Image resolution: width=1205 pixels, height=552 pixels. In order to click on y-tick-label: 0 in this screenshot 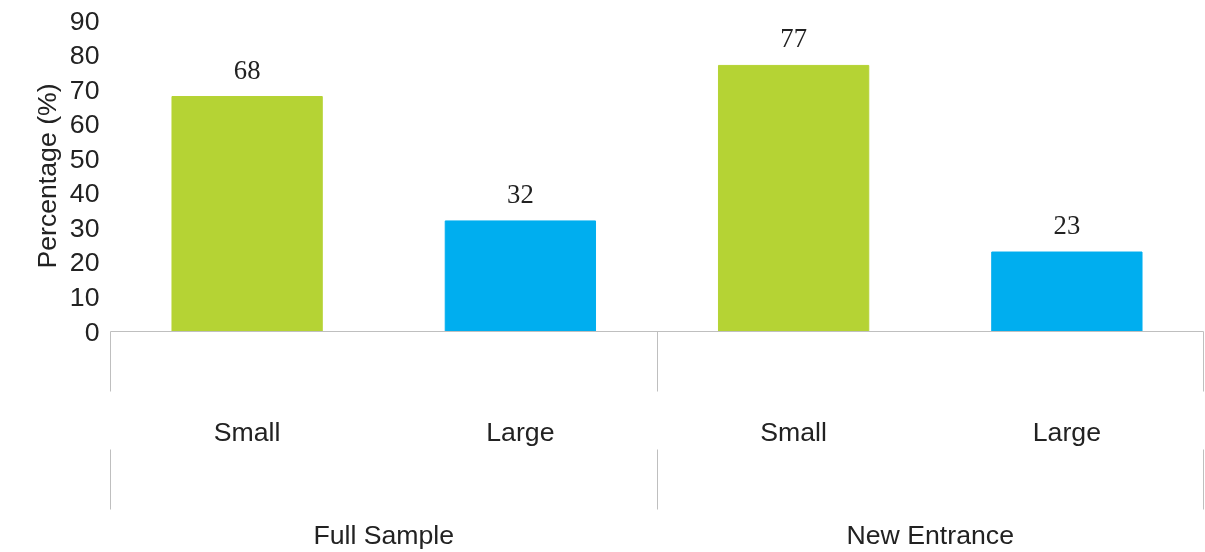, I will do `click(92, 331)`.